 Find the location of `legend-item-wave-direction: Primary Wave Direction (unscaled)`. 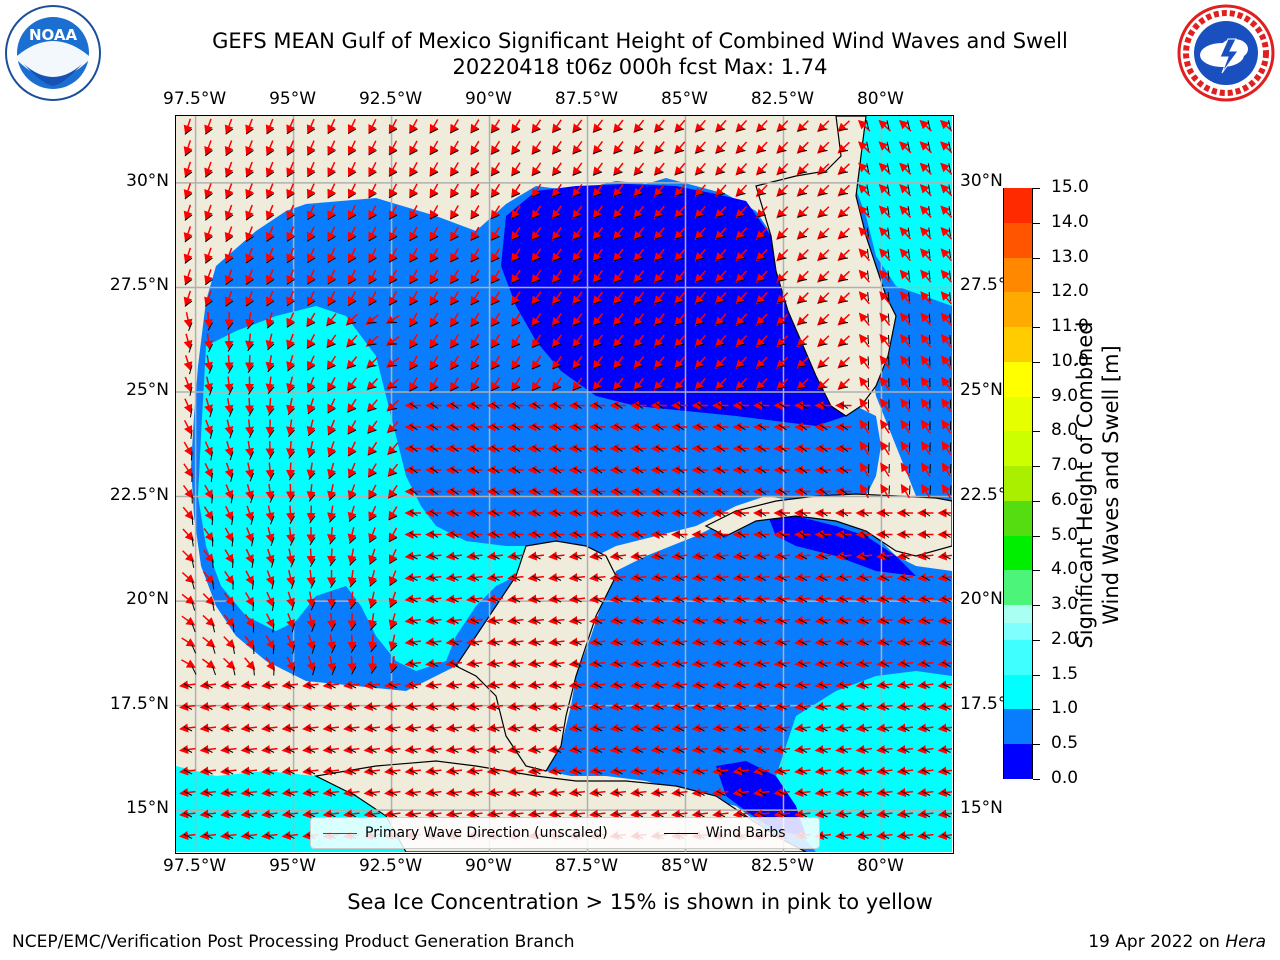

legend-item-wave-direction: Primary Wave Direction (unscaled) is located at coordinates (465, 833).